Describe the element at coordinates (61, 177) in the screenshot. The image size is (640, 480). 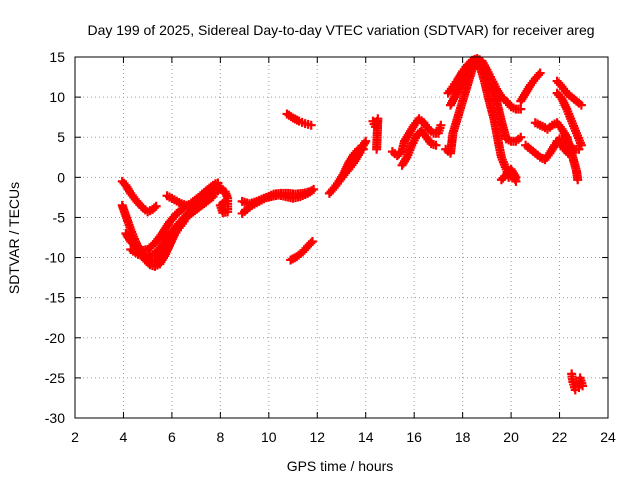
I see `y-tick-label: 0` at that location.